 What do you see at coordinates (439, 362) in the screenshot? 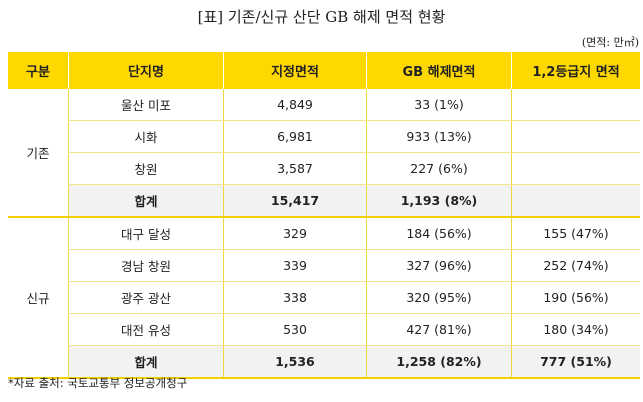
I see `total-cell: 1,258 (82%)` at bounding box center [439, 362].